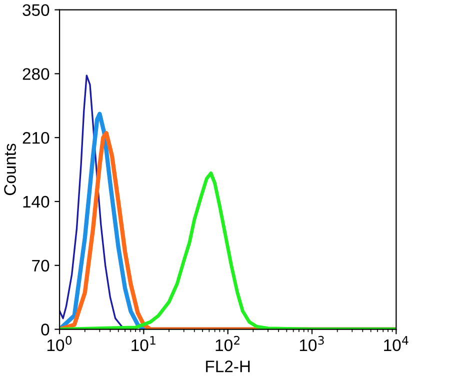 The image size is (458, 392). I want to click on x-tick-label: 10$^{0}$, so click(59, 344).